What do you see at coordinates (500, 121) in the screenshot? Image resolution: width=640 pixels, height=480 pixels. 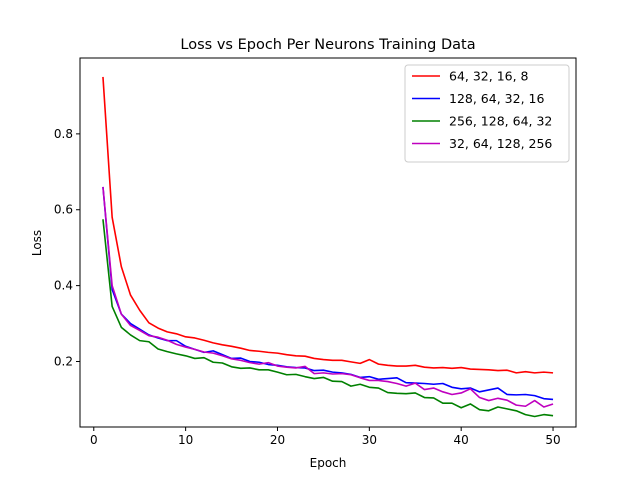 I see `legend-entry-label: 256, 128, 64, 32` at bounding box center [500, 121].